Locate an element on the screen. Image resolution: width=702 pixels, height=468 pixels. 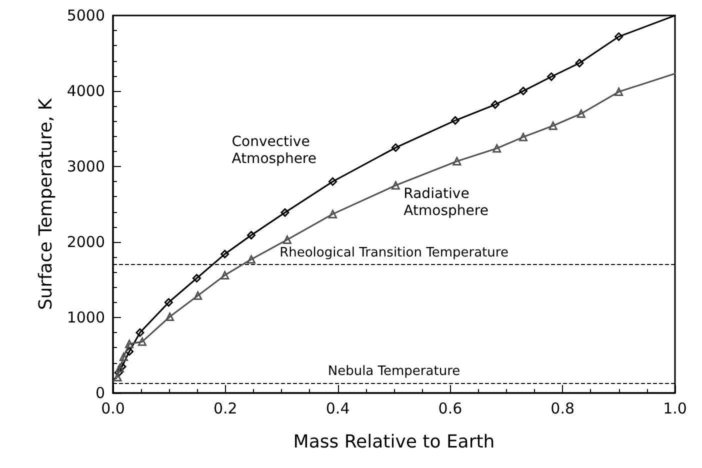
ref-line-label: Nebula Temperature is located at coordinates (394, 372).